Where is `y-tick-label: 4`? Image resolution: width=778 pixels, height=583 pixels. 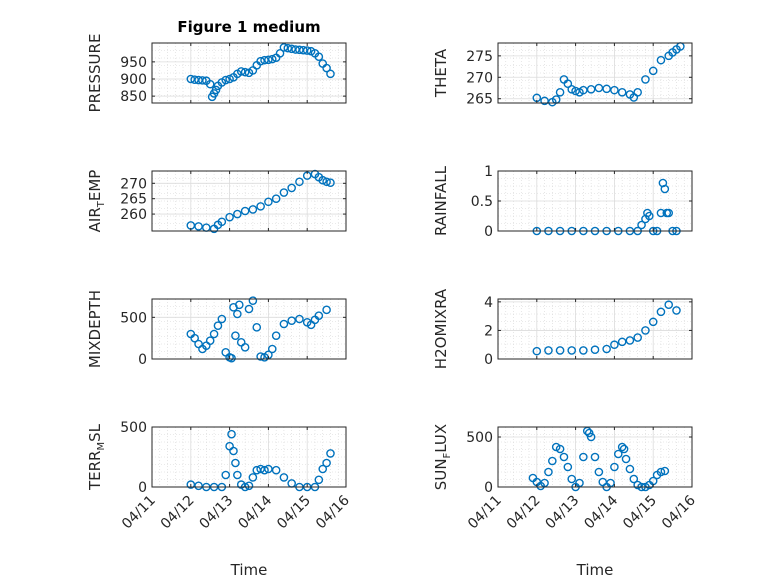 y-tick-label: 4 is located at coordinates (488, 303).